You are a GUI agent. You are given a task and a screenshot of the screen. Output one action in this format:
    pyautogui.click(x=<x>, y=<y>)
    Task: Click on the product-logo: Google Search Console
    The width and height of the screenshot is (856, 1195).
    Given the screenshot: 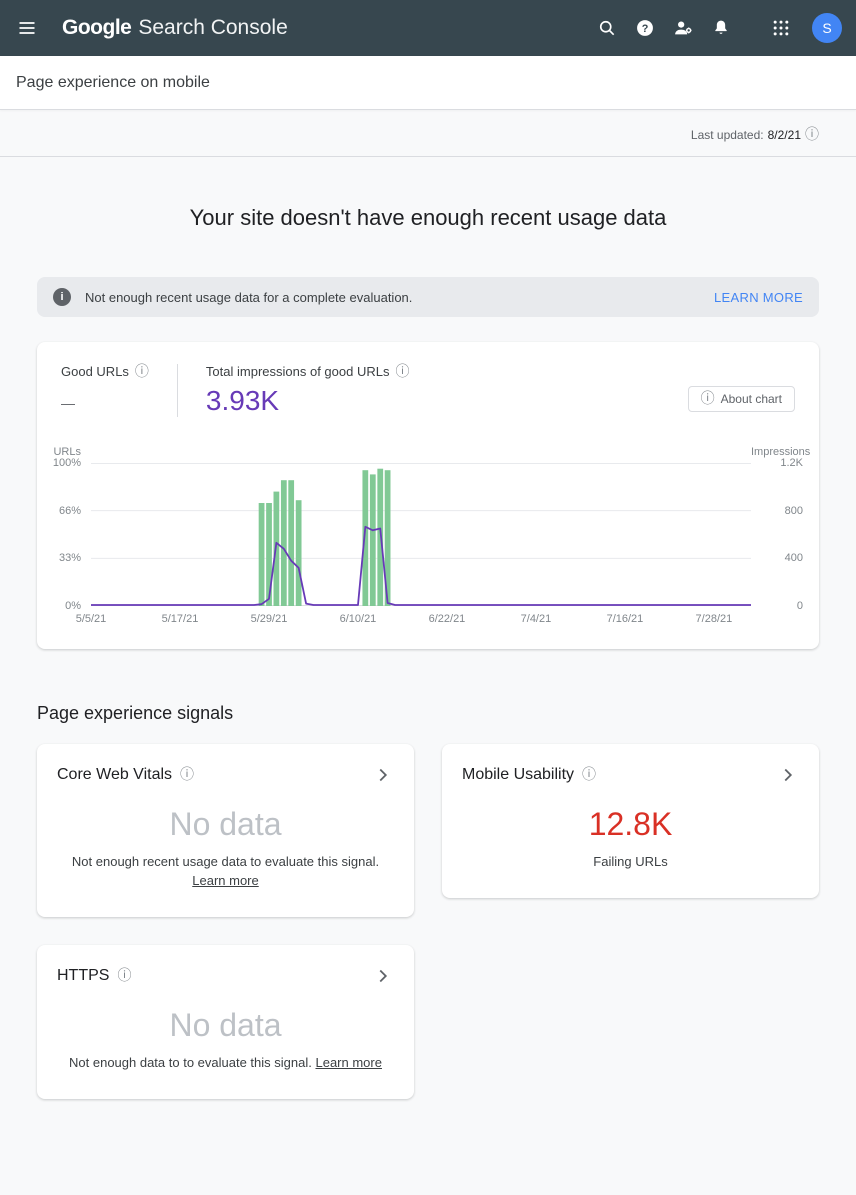 What is the action you would take?
    pyautogui.click(x=175, y=28)
    